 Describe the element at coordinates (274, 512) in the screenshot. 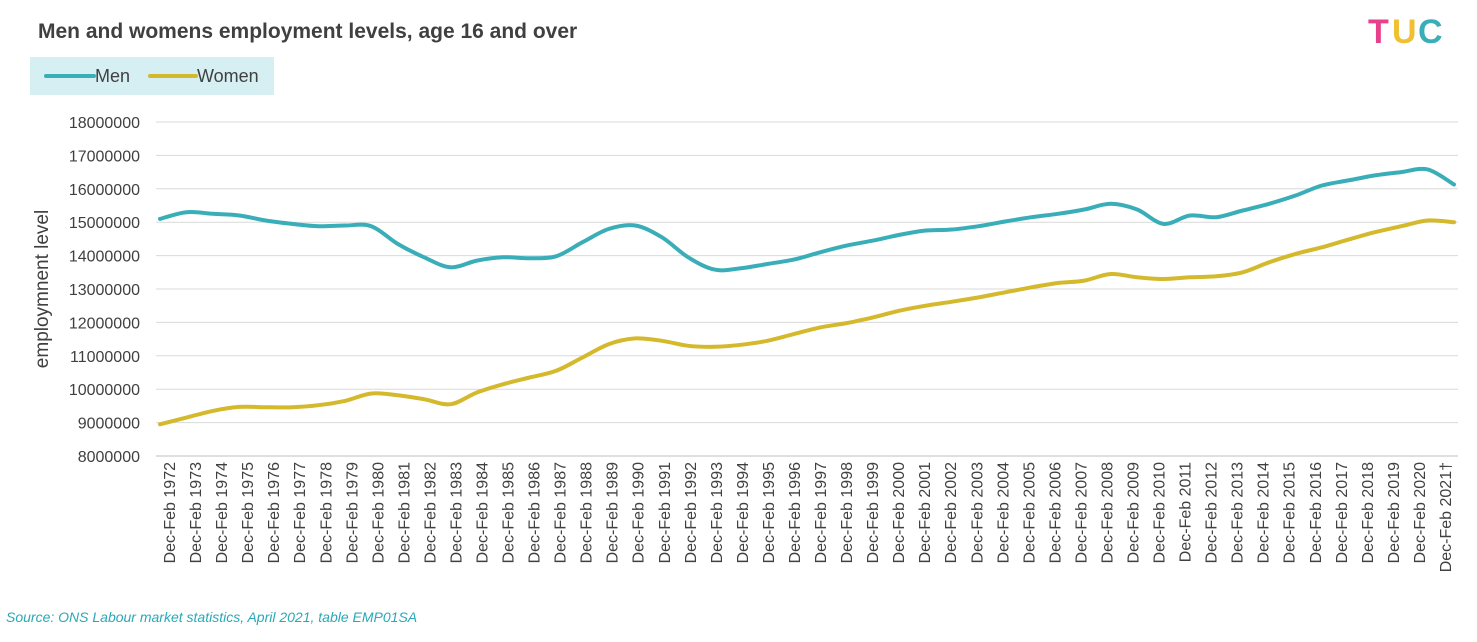

I see `x-tick-label: Dec-Feb 1976` at that location.